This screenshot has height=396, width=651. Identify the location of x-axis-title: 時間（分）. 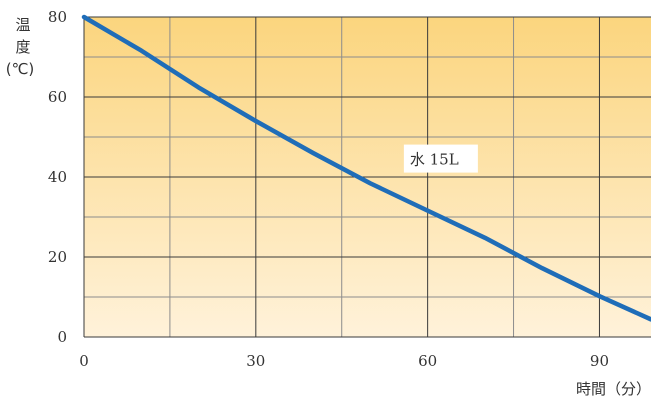
(613, 388).